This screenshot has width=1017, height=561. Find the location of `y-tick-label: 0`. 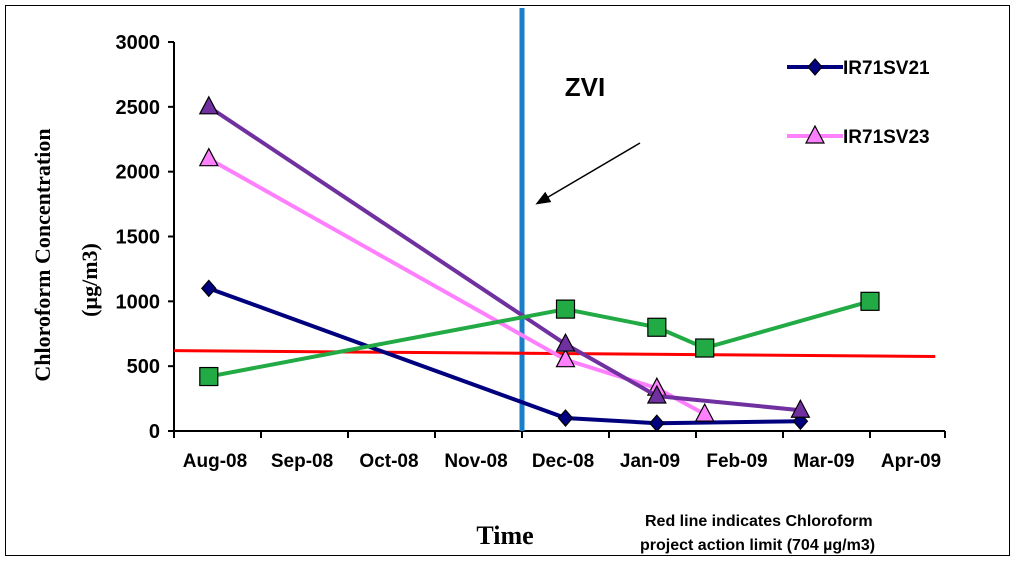

y-tick-label: 0 is located at coordinates (154, 432).